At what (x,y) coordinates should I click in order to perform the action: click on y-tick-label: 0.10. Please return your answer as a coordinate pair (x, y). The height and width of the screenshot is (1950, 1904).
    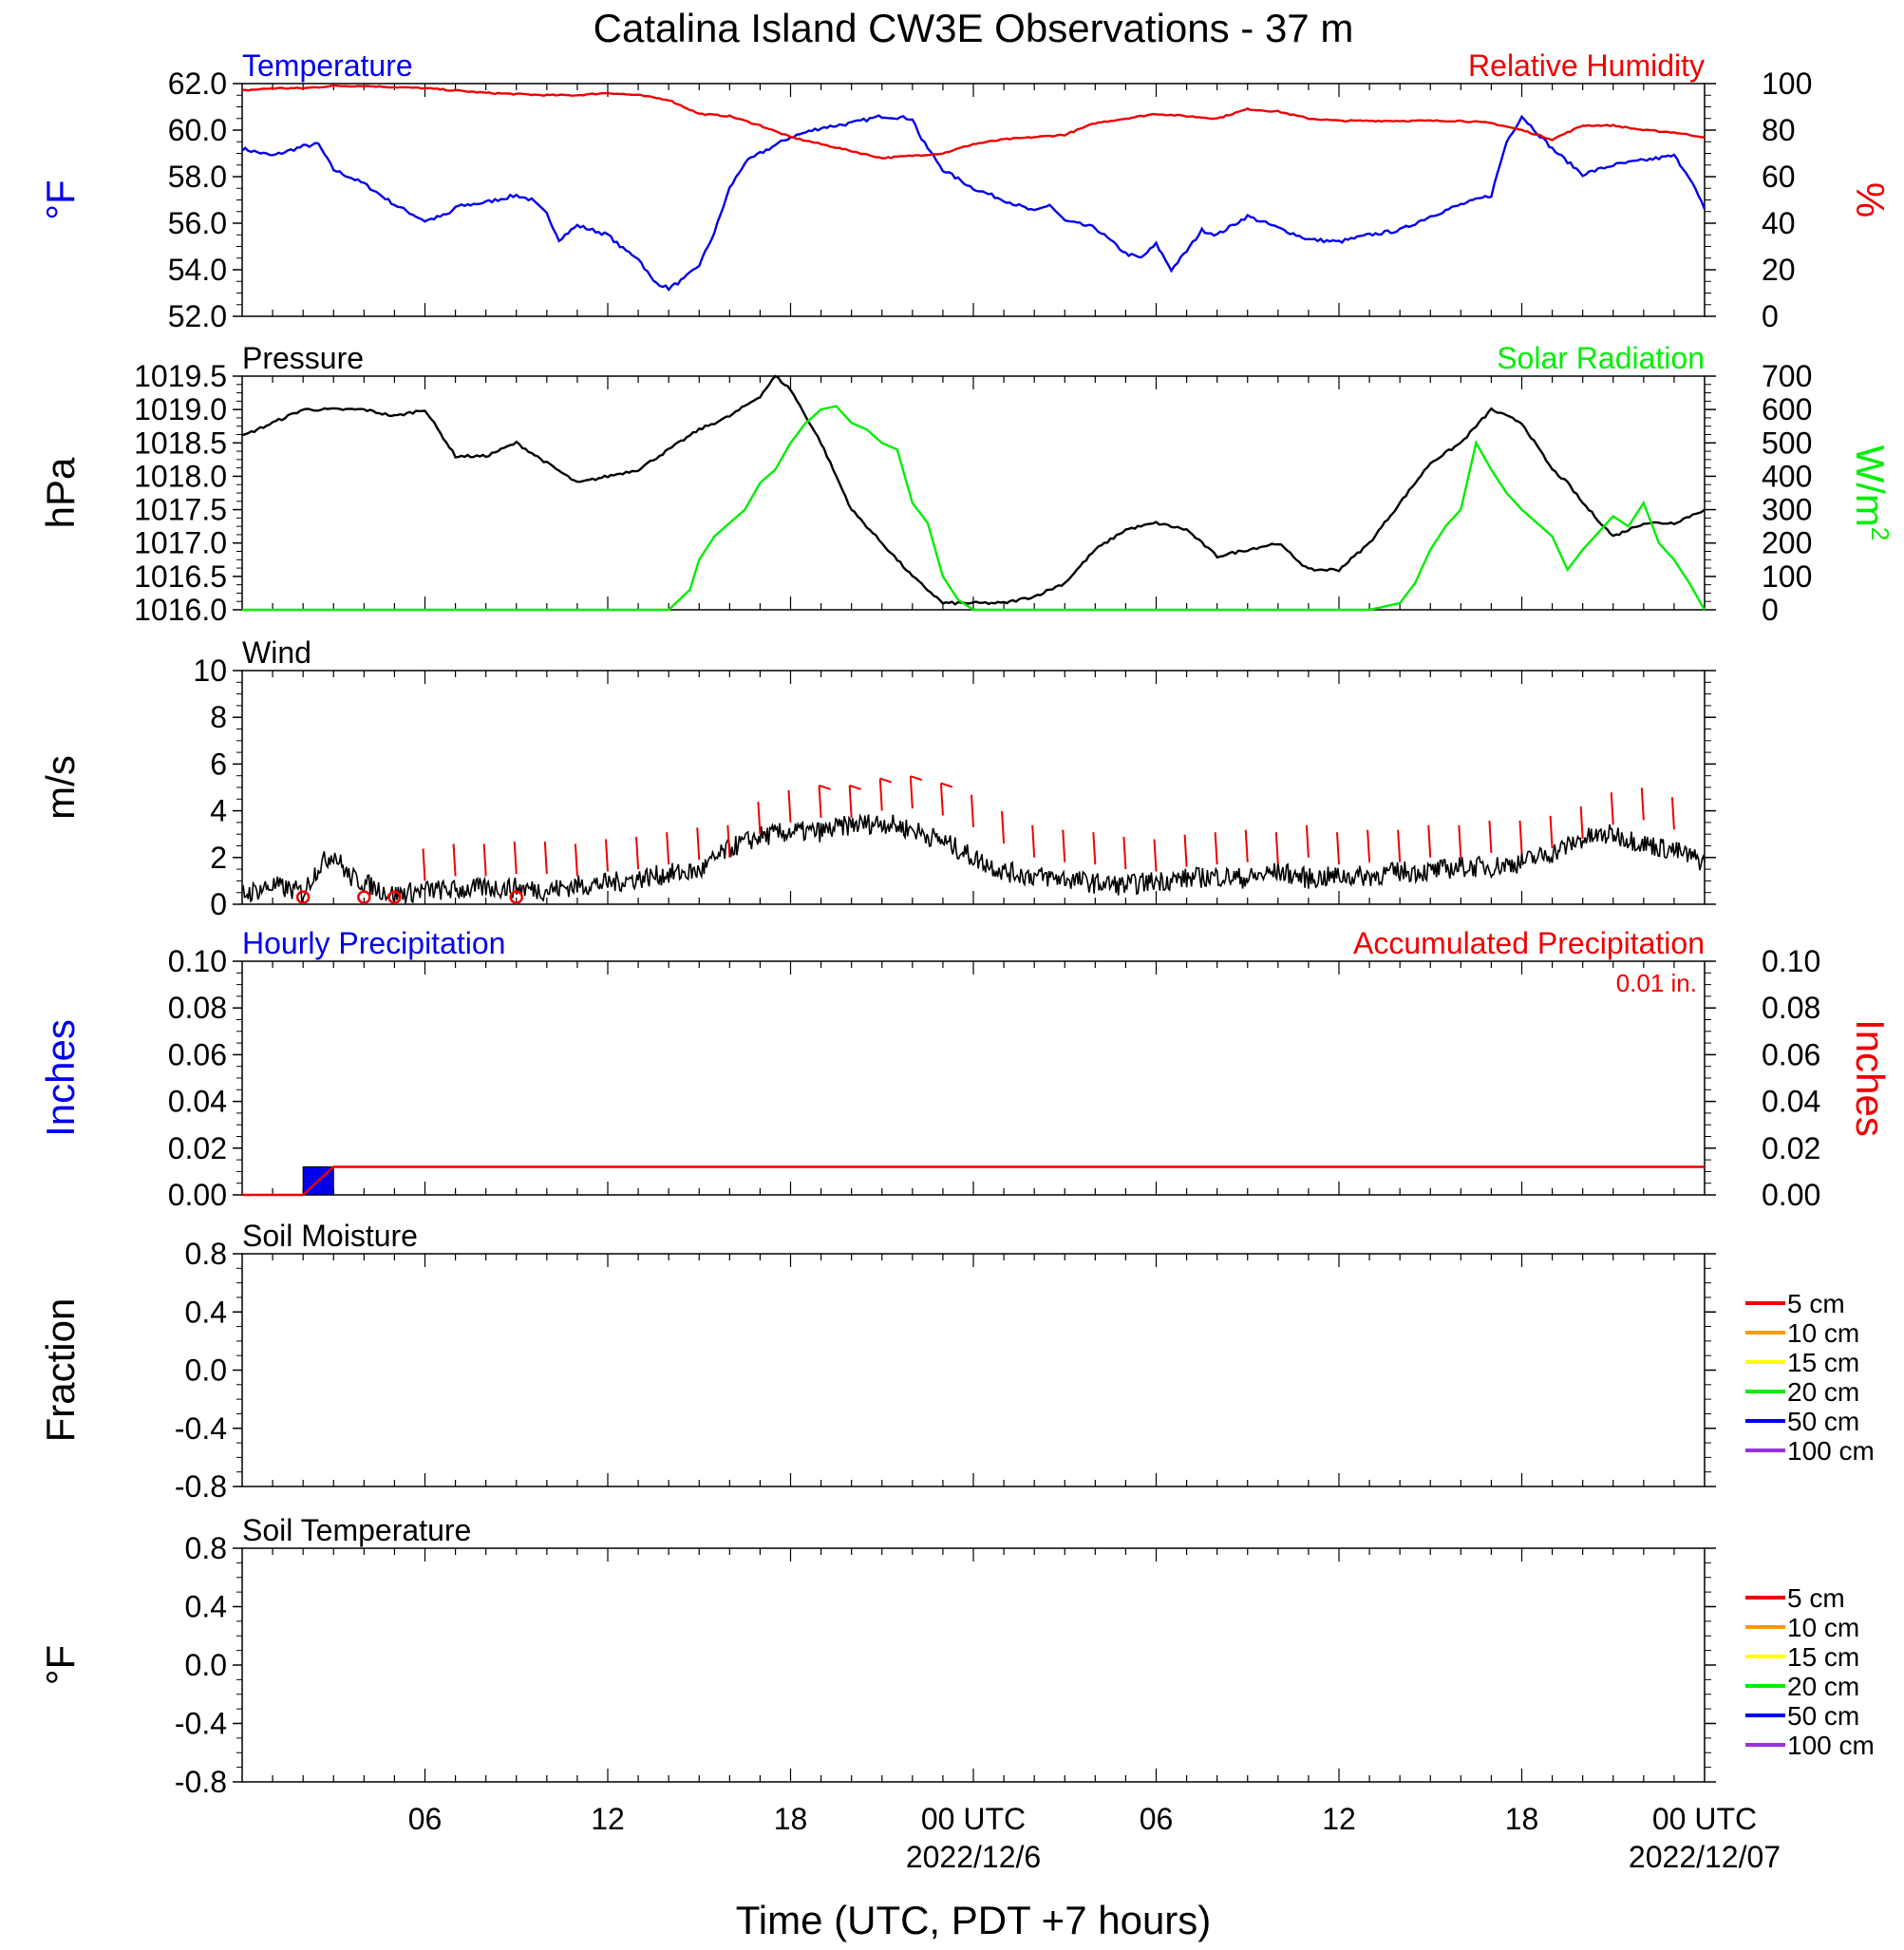
    Looking at the image, I should click on (198, 961).